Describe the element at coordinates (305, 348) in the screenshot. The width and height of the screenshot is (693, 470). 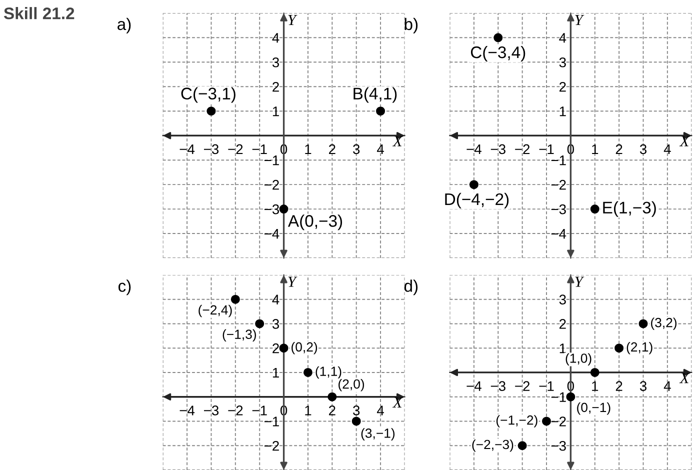
I see `annotation: (0,2)` at that location.